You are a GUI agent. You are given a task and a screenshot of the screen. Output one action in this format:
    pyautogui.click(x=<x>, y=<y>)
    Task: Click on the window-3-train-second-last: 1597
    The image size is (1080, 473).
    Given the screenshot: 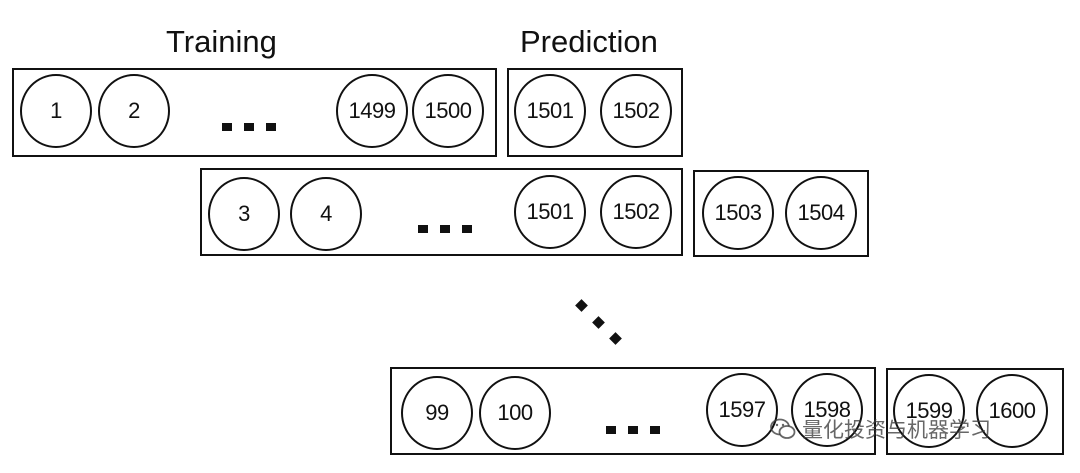 What is the action you would take?
    pyautogui.click(x=742, y=410)
    